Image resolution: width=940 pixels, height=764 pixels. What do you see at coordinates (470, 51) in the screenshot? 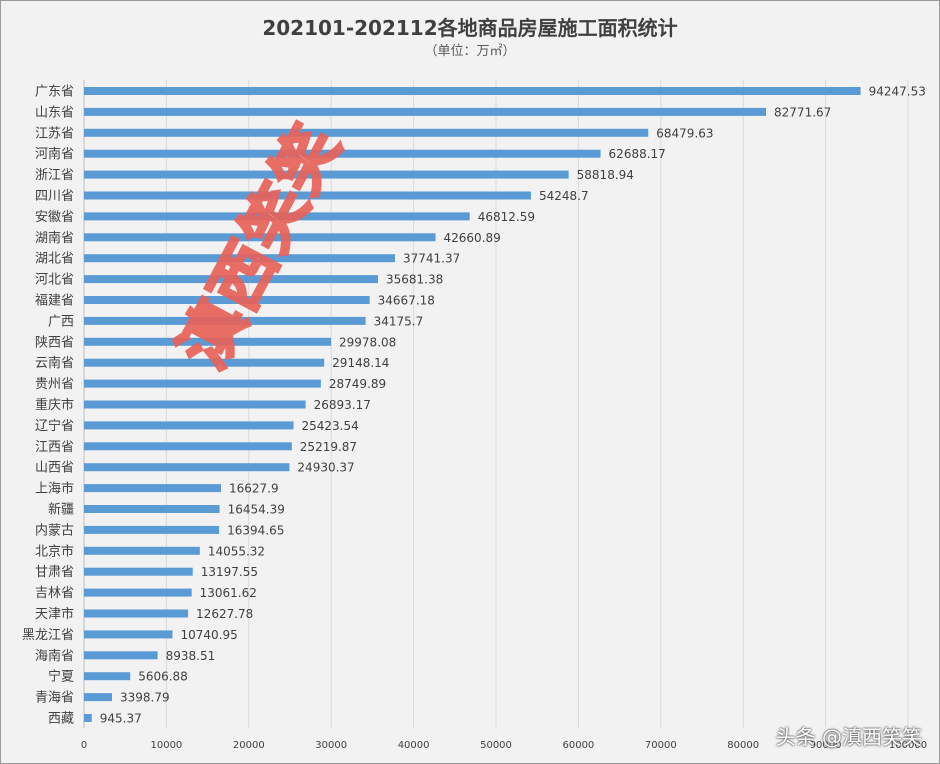
I see `chart-subtitle: （单位：万㎡）` at bounding box center [470, 51].